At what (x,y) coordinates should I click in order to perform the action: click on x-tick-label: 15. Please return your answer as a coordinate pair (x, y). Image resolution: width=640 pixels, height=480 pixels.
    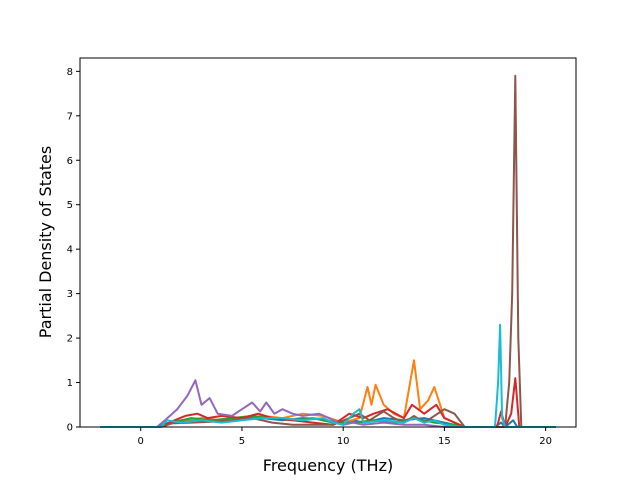
    Looking at the image, I should click on (444, 441).